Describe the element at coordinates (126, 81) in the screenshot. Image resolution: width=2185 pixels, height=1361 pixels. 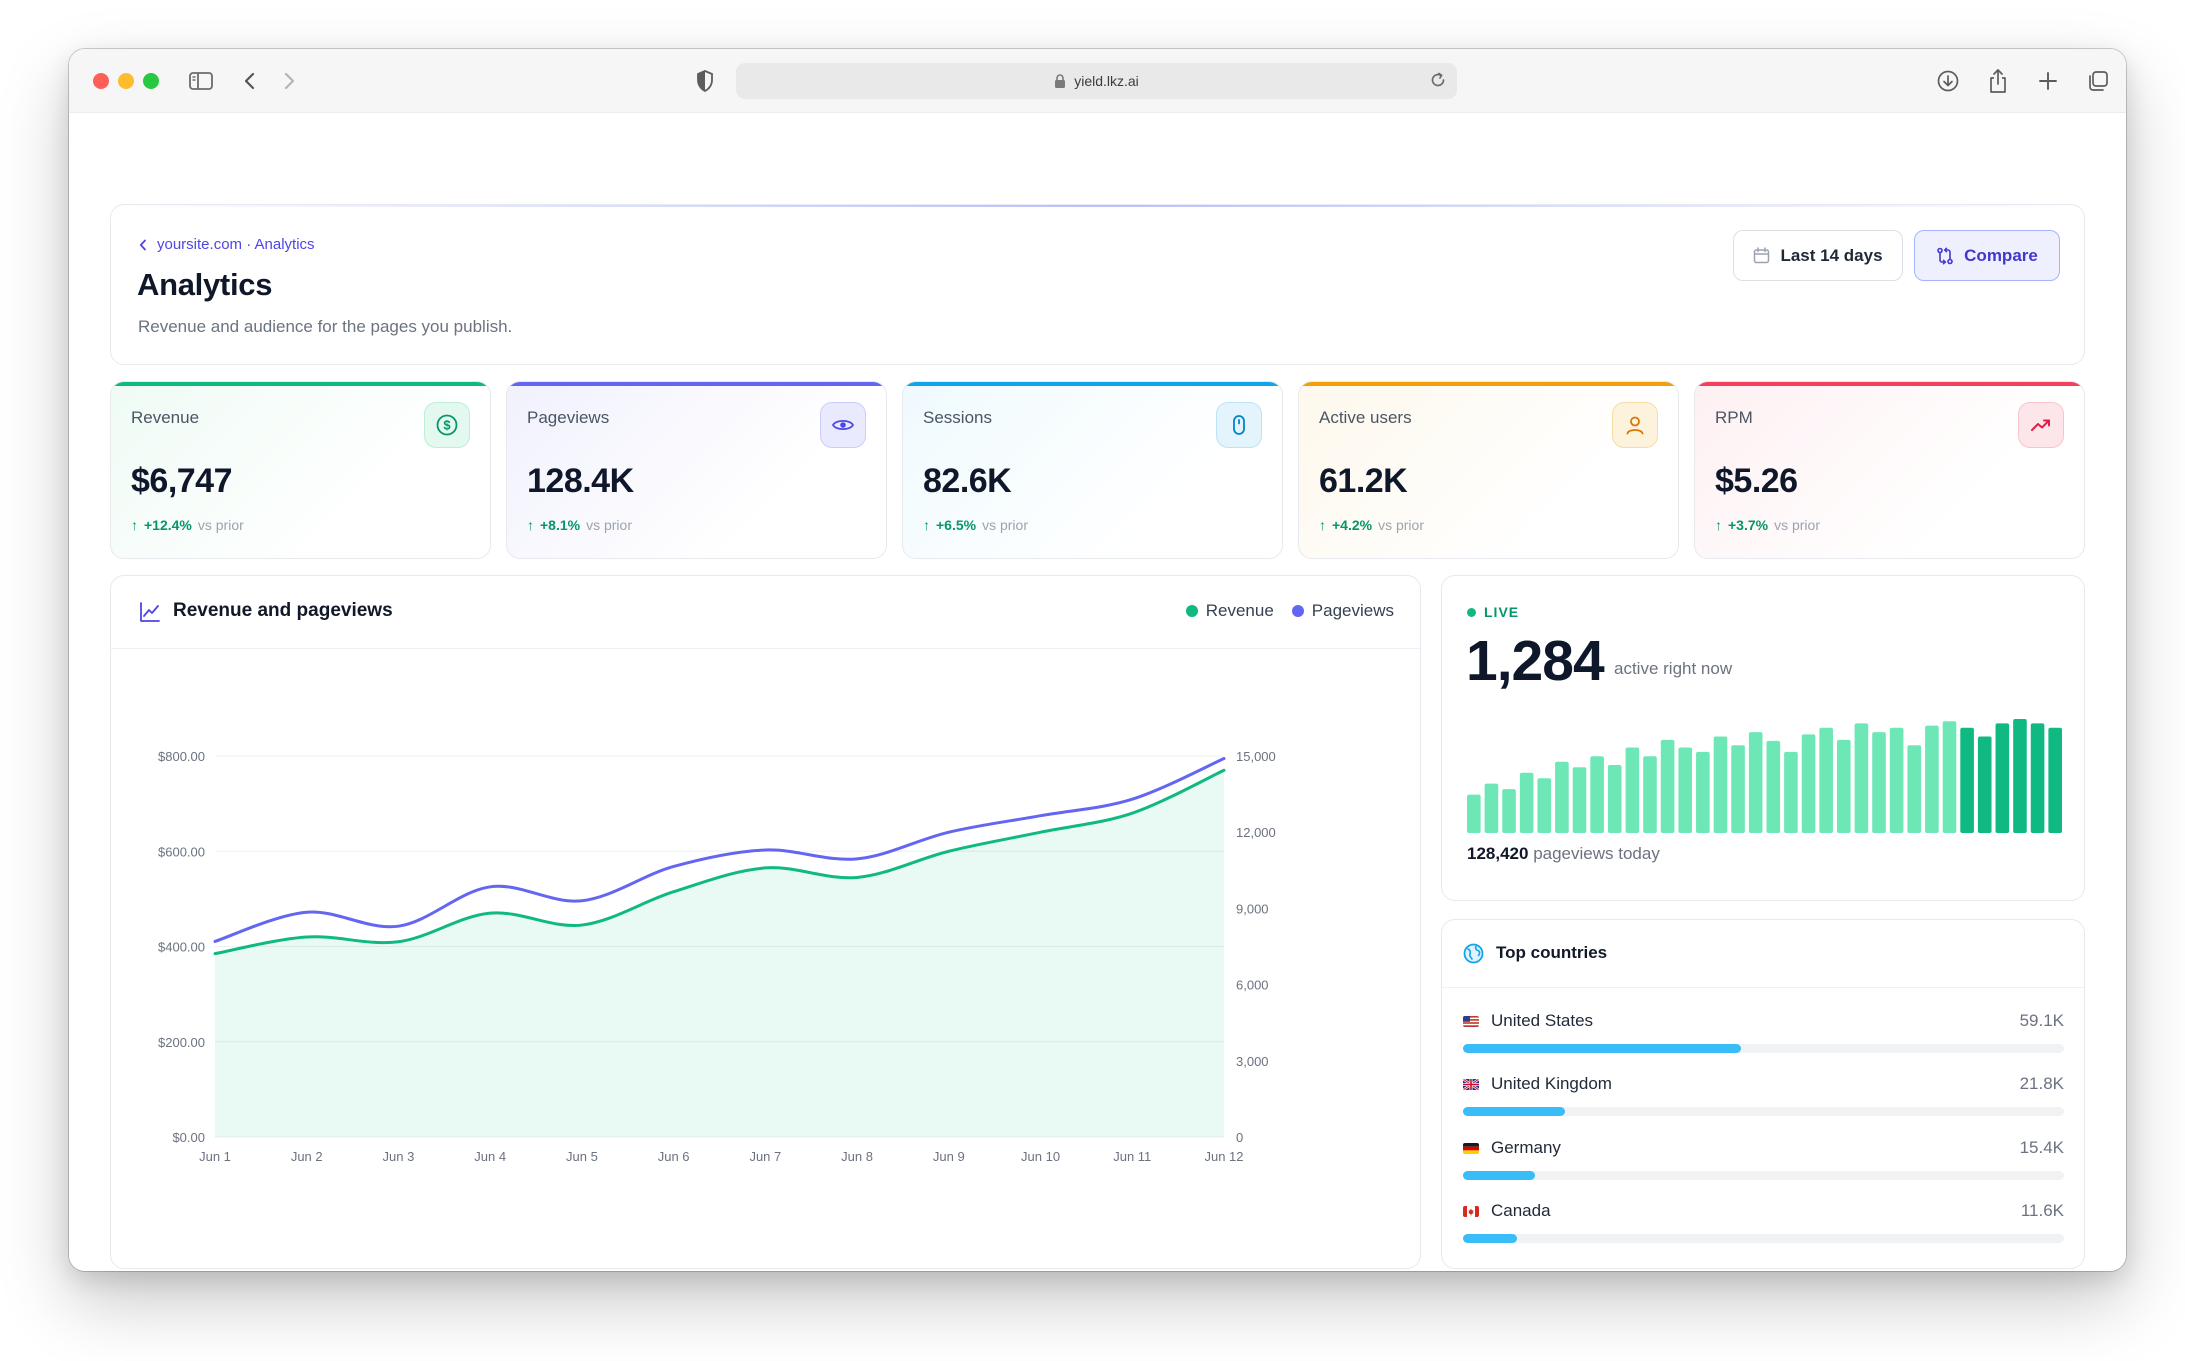
I see `minimize-window-button` at that location.